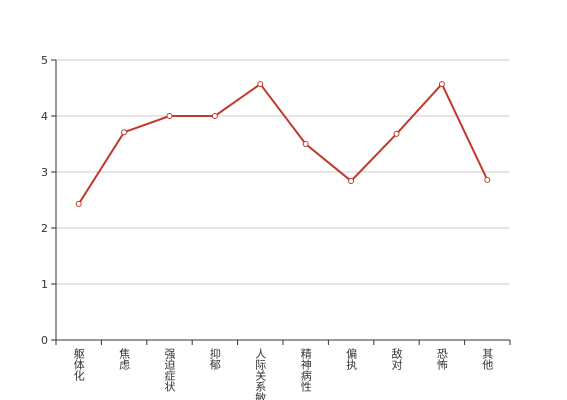  Describe the element at coordinates (44, 228) in the screenshot. I see `y-tick-label: 2` at that location.